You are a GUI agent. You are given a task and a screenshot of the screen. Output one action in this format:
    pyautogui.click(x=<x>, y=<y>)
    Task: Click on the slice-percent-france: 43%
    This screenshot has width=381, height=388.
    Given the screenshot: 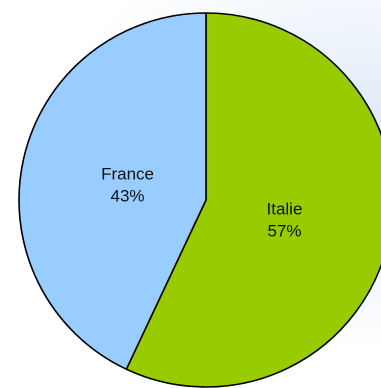 What is the action you would take?
    pyautogui.click(x=128, y=195)
    